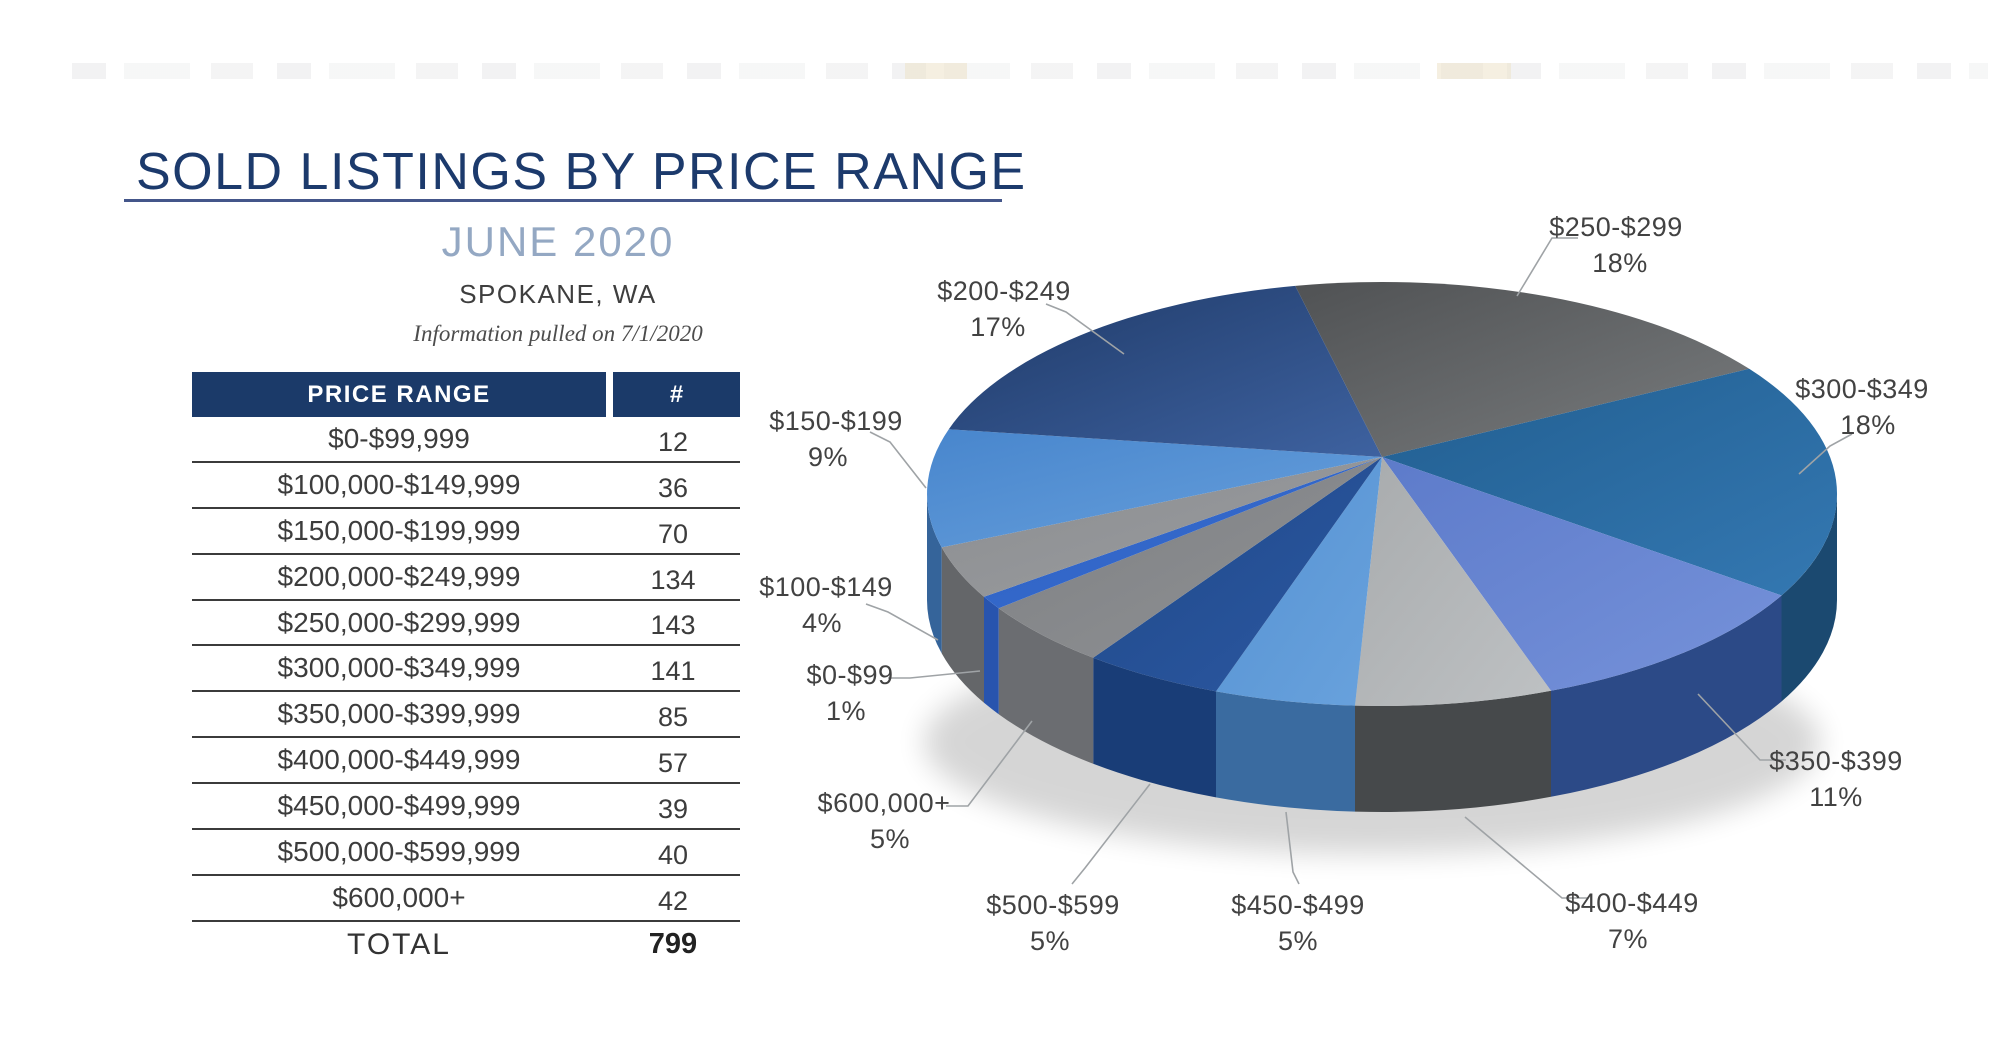 The width and height of the screenshot is (2000, 1043). Describe the element at coordinates (1154, 488) in the screenshot. I see `pie-slice-$150-$199` at that location.